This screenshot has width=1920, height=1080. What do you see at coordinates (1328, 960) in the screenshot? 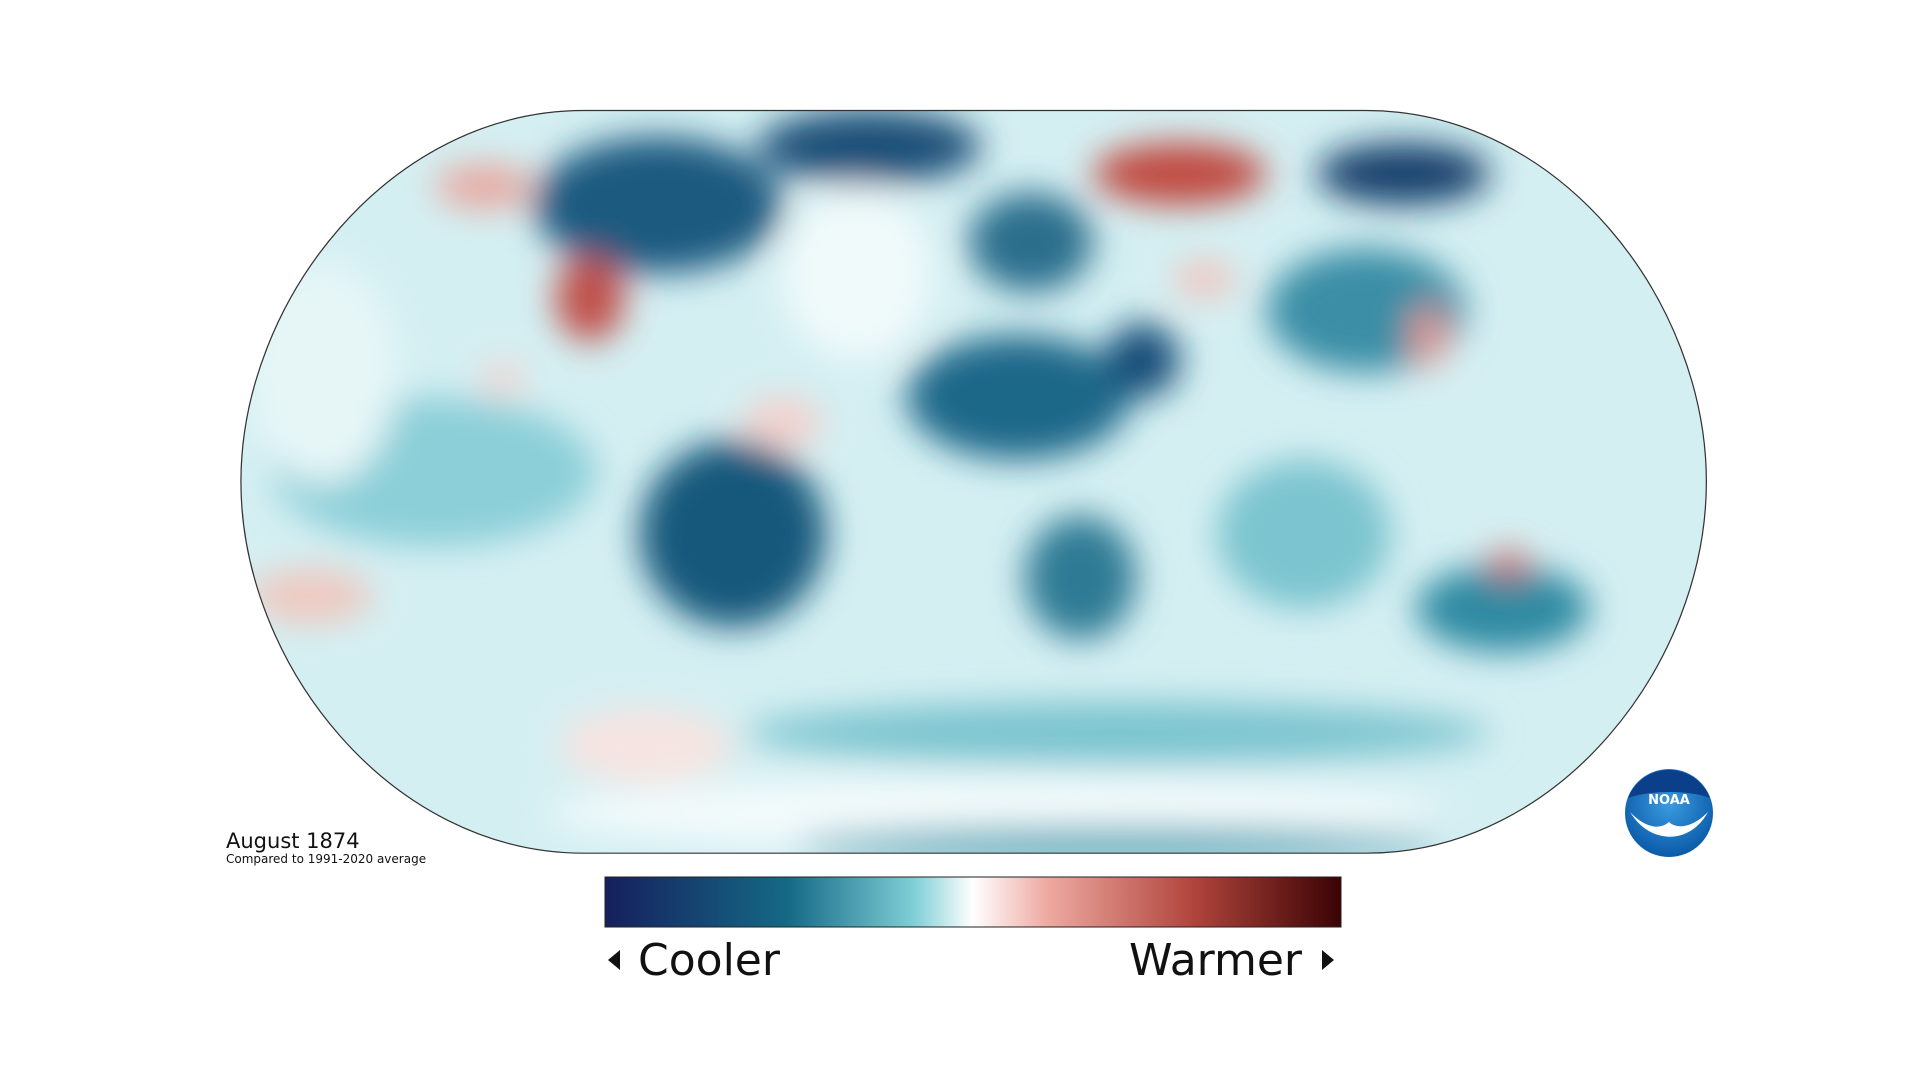
I see `warmer-arrow` at bounding box center [1328, 960].